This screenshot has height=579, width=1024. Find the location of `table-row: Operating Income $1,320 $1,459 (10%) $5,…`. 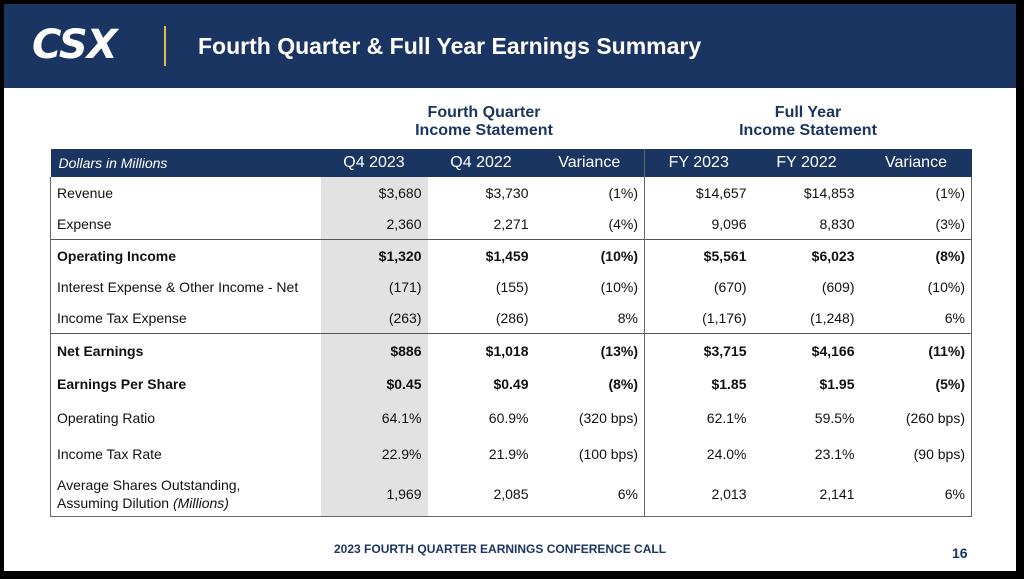

table-row: Operating Income $1,320 $1,459 (10%) $5,… is located at coordinates (511, 255).